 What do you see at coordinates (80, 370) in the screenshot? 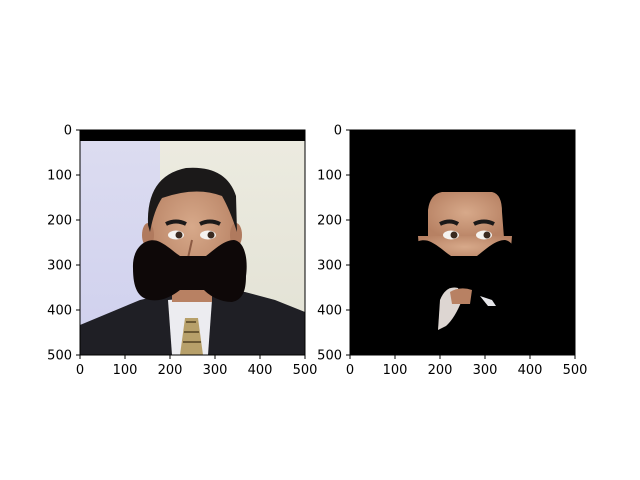
I see `left-x-tick-label: 0` at bounding box center [80, 370].